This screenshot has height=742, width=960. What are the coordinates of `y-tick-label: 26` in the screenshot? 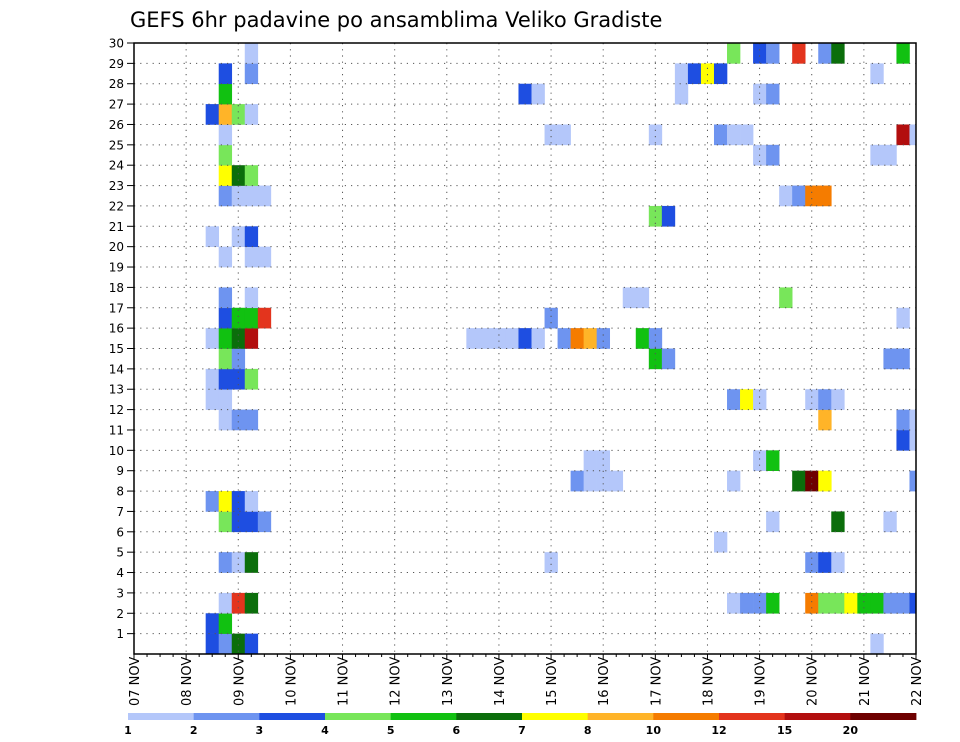 It's located at (116, 125).